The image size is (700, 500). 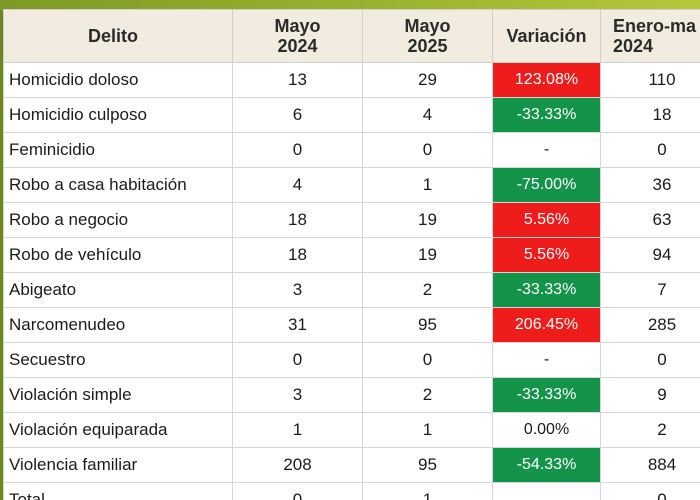 What do you see at coordinates (297, 115) in the screenshot?
I see `cell-mayo-2024: 6` at bounding box center [297, 115].